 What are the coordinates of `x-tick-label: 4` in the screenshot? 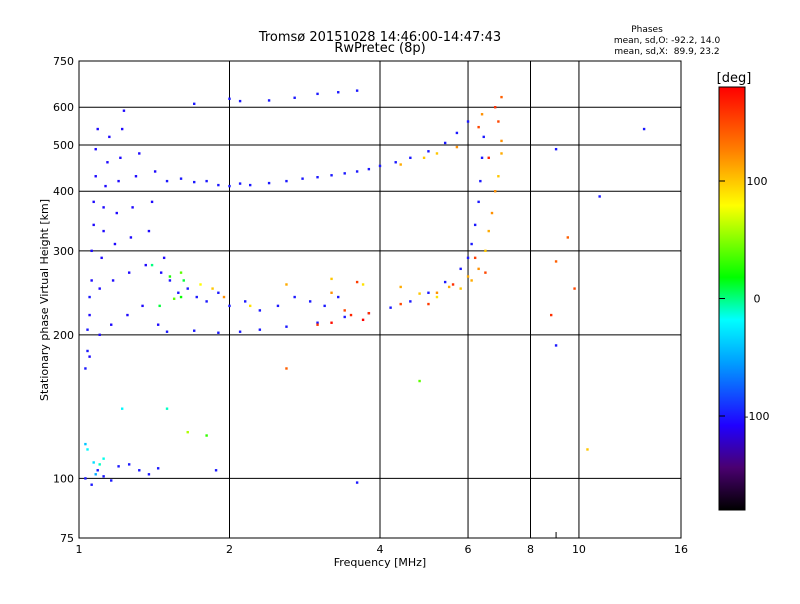 It's located at (380, 549).